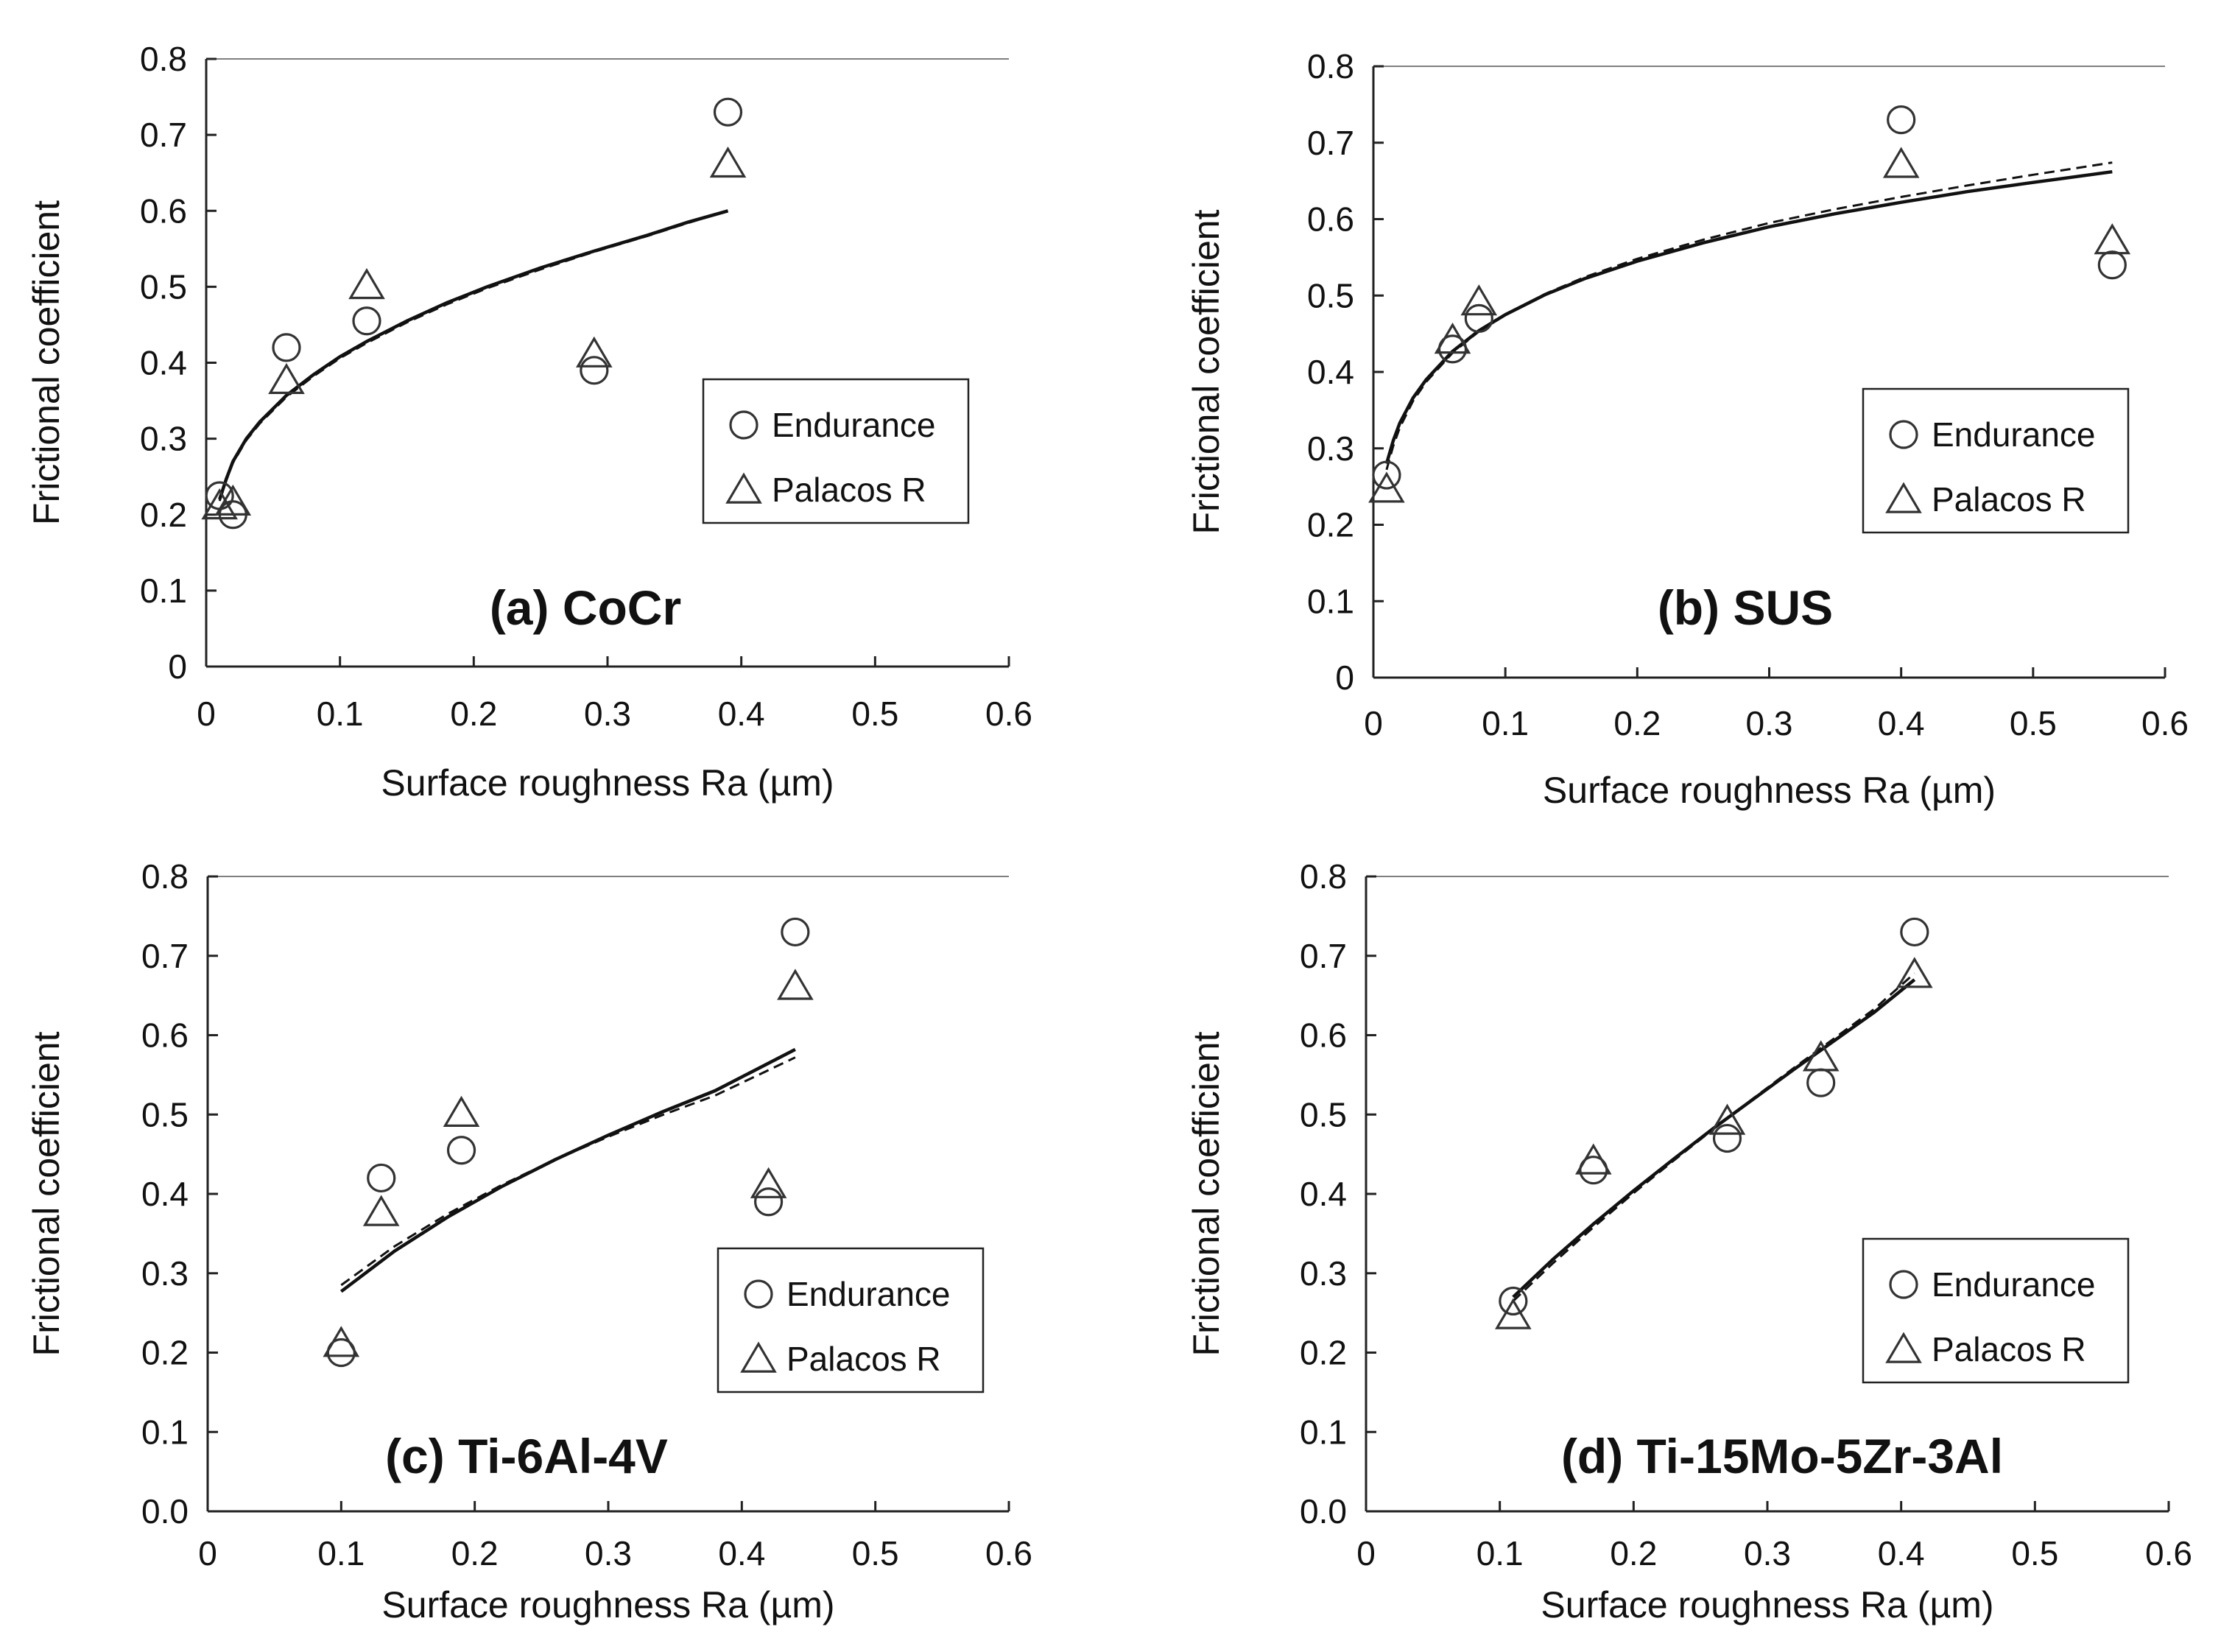 The image size is (2221, 1652). What do you see at coordinates (165, 1273) in the screenshot?
I see `y-tick-label: 0.3` at bounding box center [165, 1273].